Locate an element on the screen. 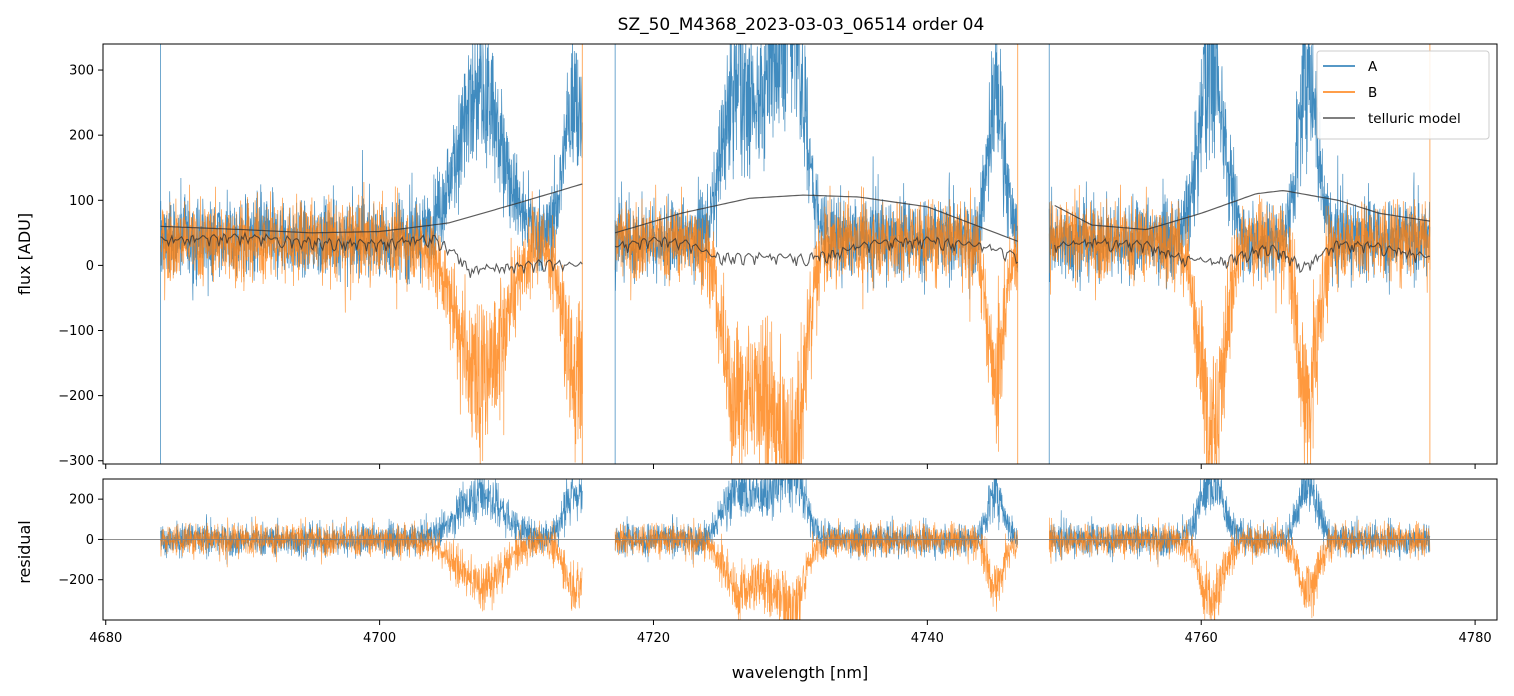 Image resolution: width=1514 pixels, height=696 pixels. main-x-axis is located at coordinates (790, 466).